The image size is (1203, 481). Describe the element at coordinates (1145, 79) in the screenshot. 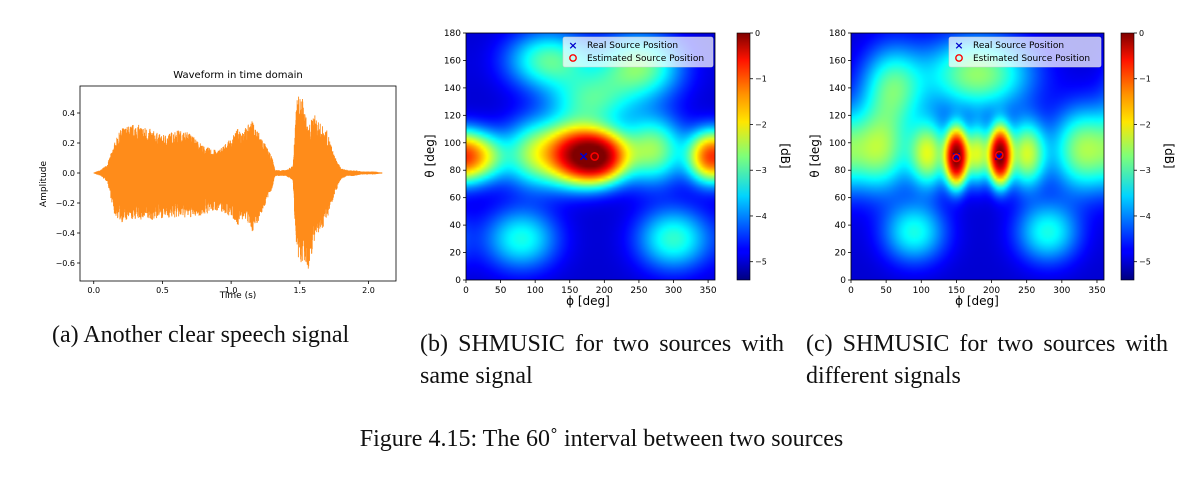

I see `colorbar-tick-label: −1` at that location.